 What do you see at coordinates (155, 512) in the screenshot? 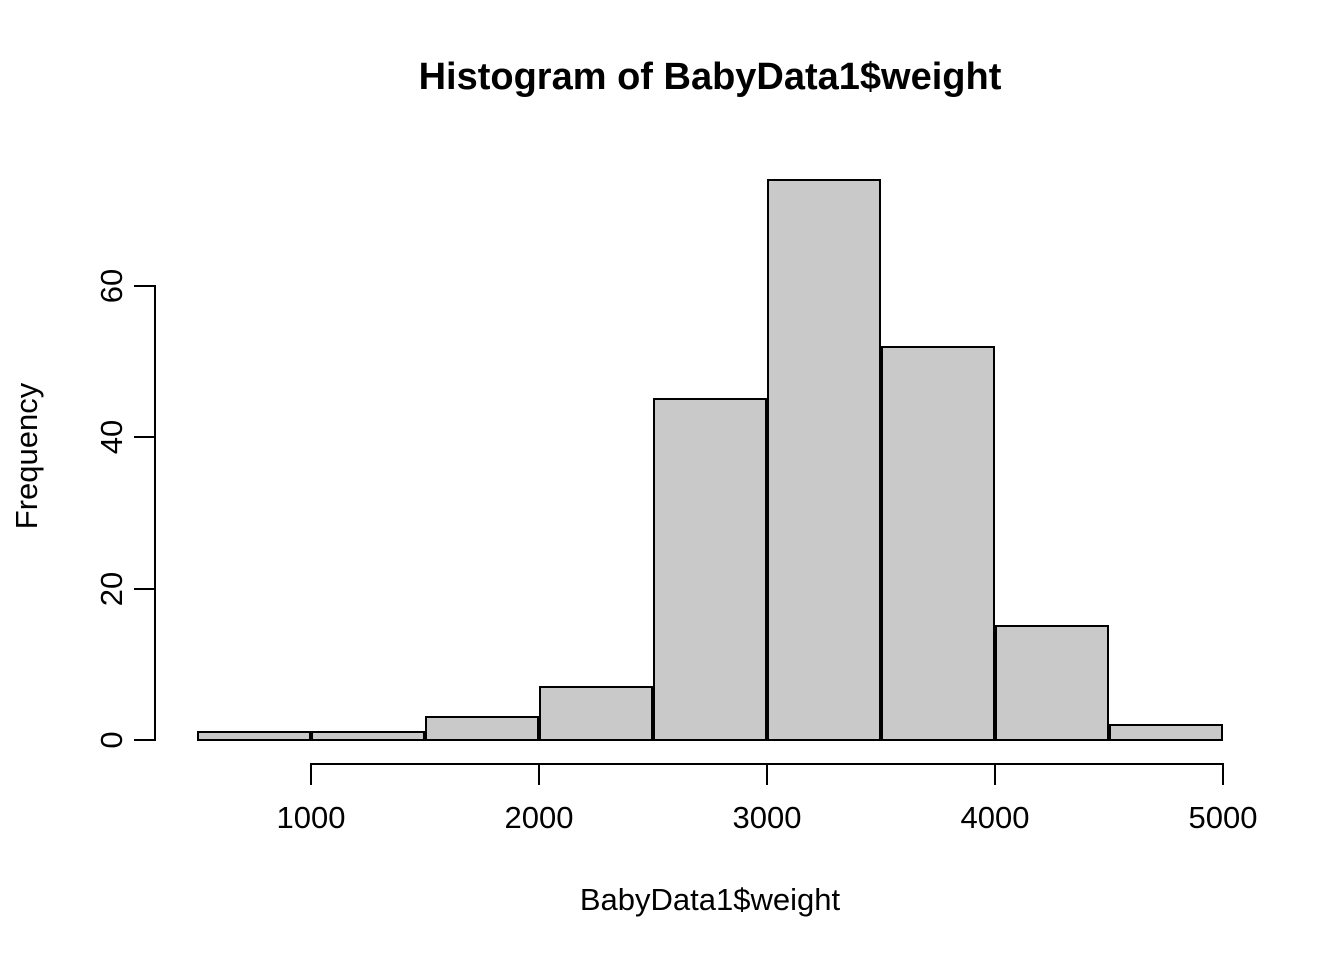
I see `y-axis-line` at bounding box center [155, 512].